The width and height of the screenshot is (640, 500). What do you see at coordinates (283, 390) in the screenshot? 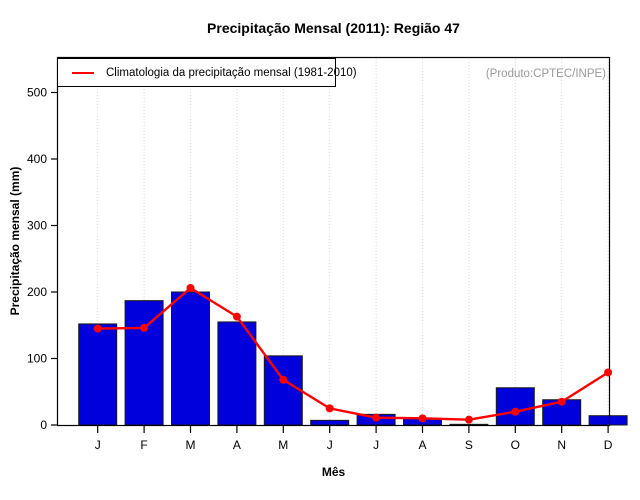
I see `bar-M5` at bounding box center [283, 390].